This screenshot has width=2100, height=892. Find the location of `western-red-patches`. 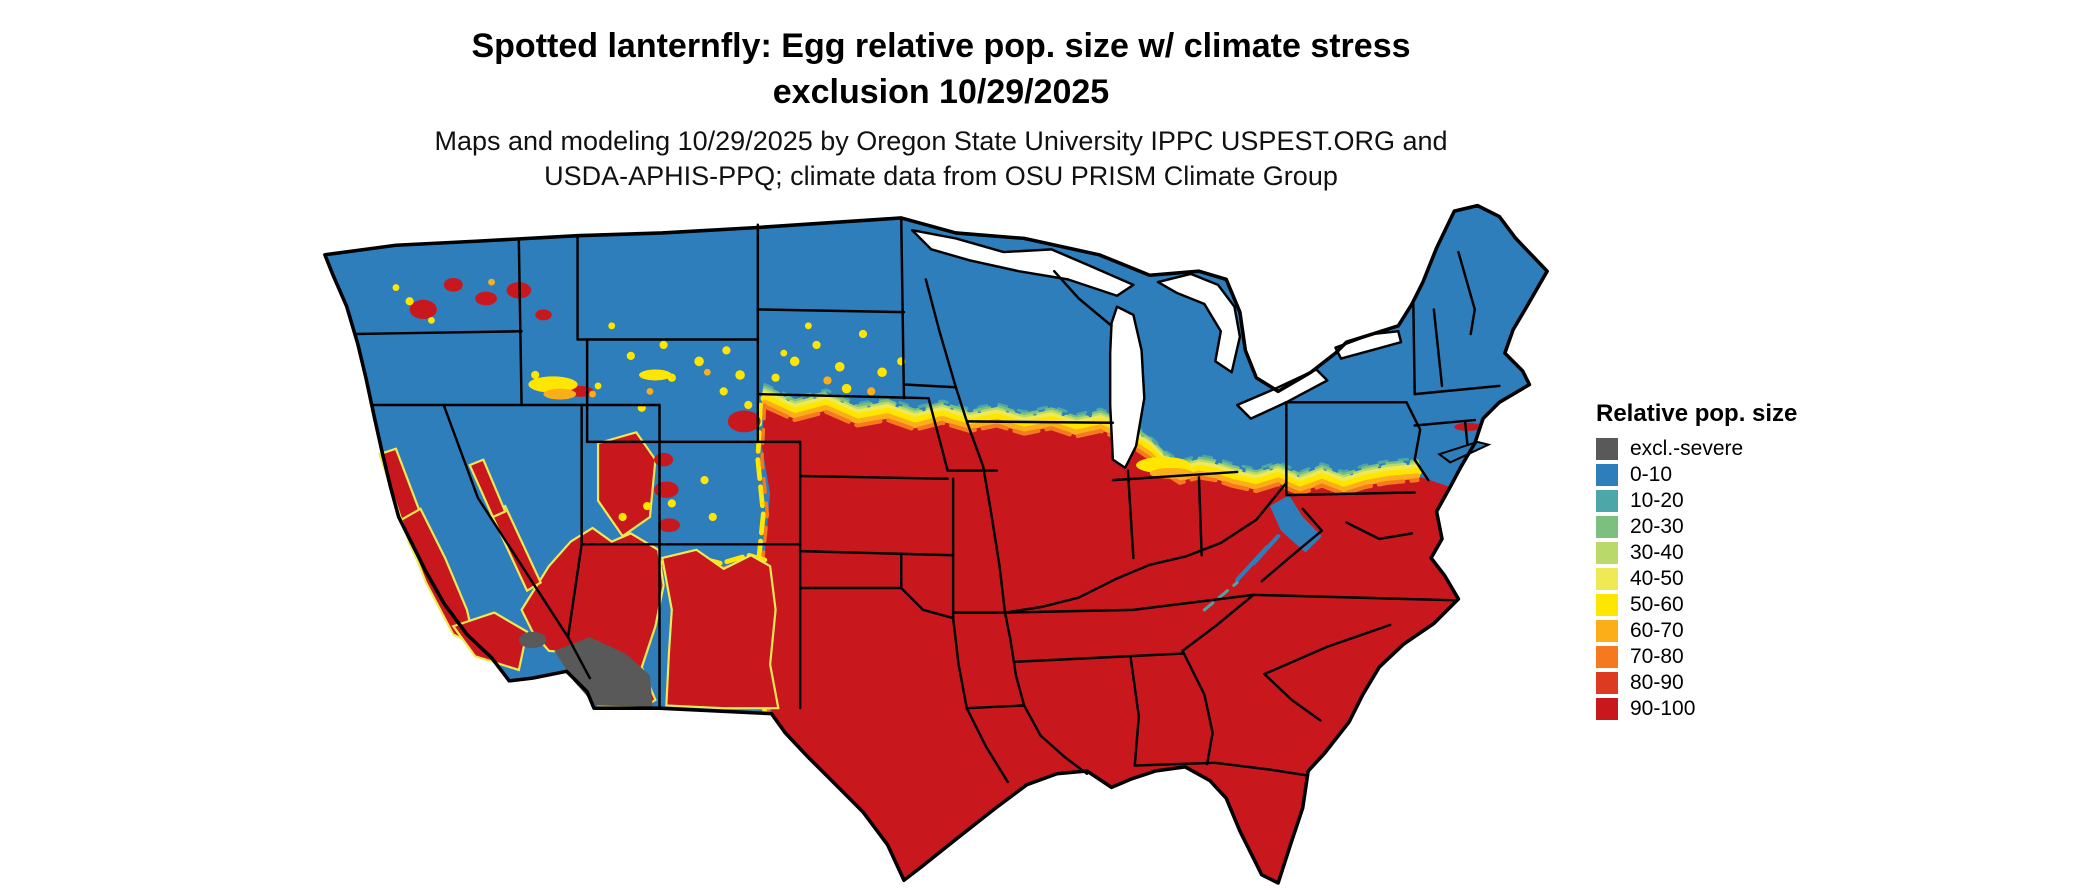

western-red-patches is located at coordinates (579, 570).